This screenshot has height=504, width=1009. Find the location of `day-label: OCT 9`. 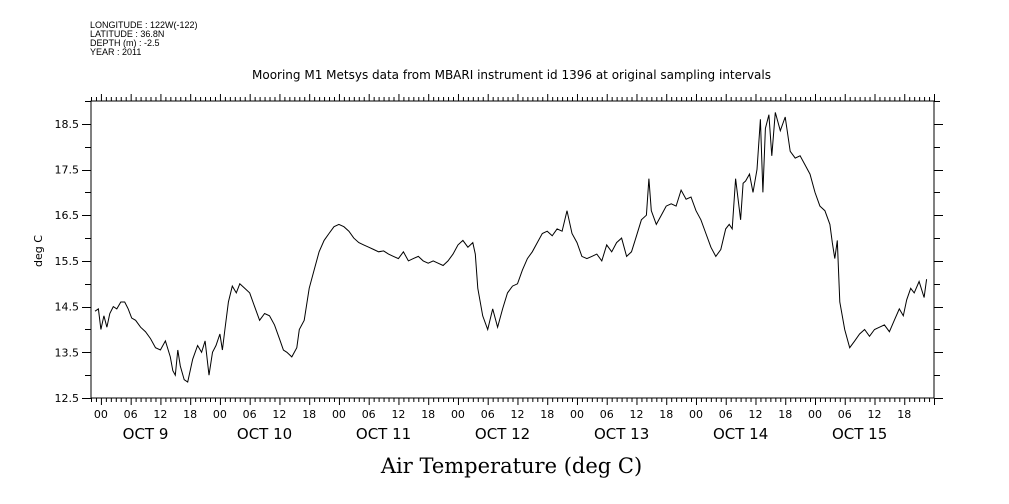

day-label: OCT 9 is located at coordinates (146, 434).